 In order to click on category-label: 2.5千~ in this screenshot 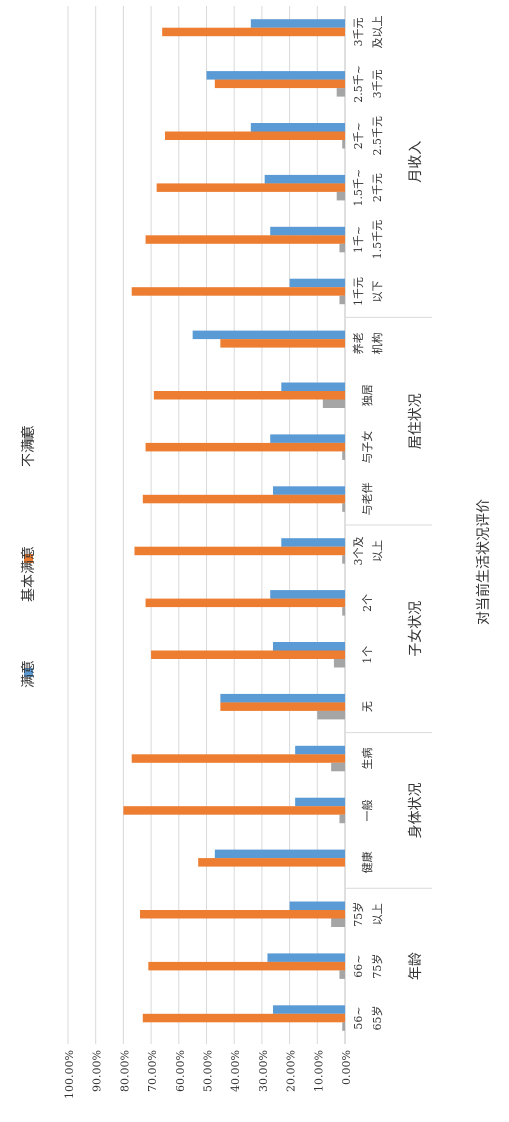, I will do `click(358, 84)`.